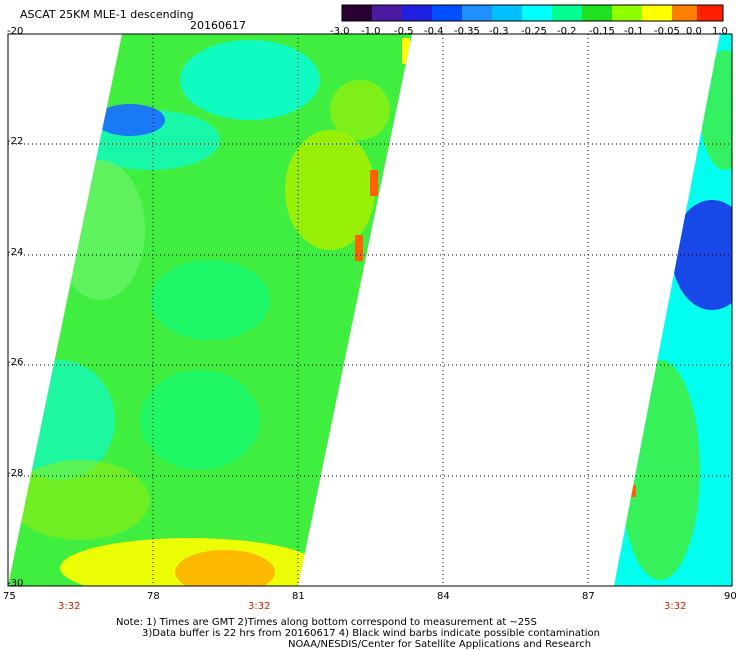  Describe the element at coordinates (130, 120) in the screenshot. I see `swath-blue-patch` at that location.